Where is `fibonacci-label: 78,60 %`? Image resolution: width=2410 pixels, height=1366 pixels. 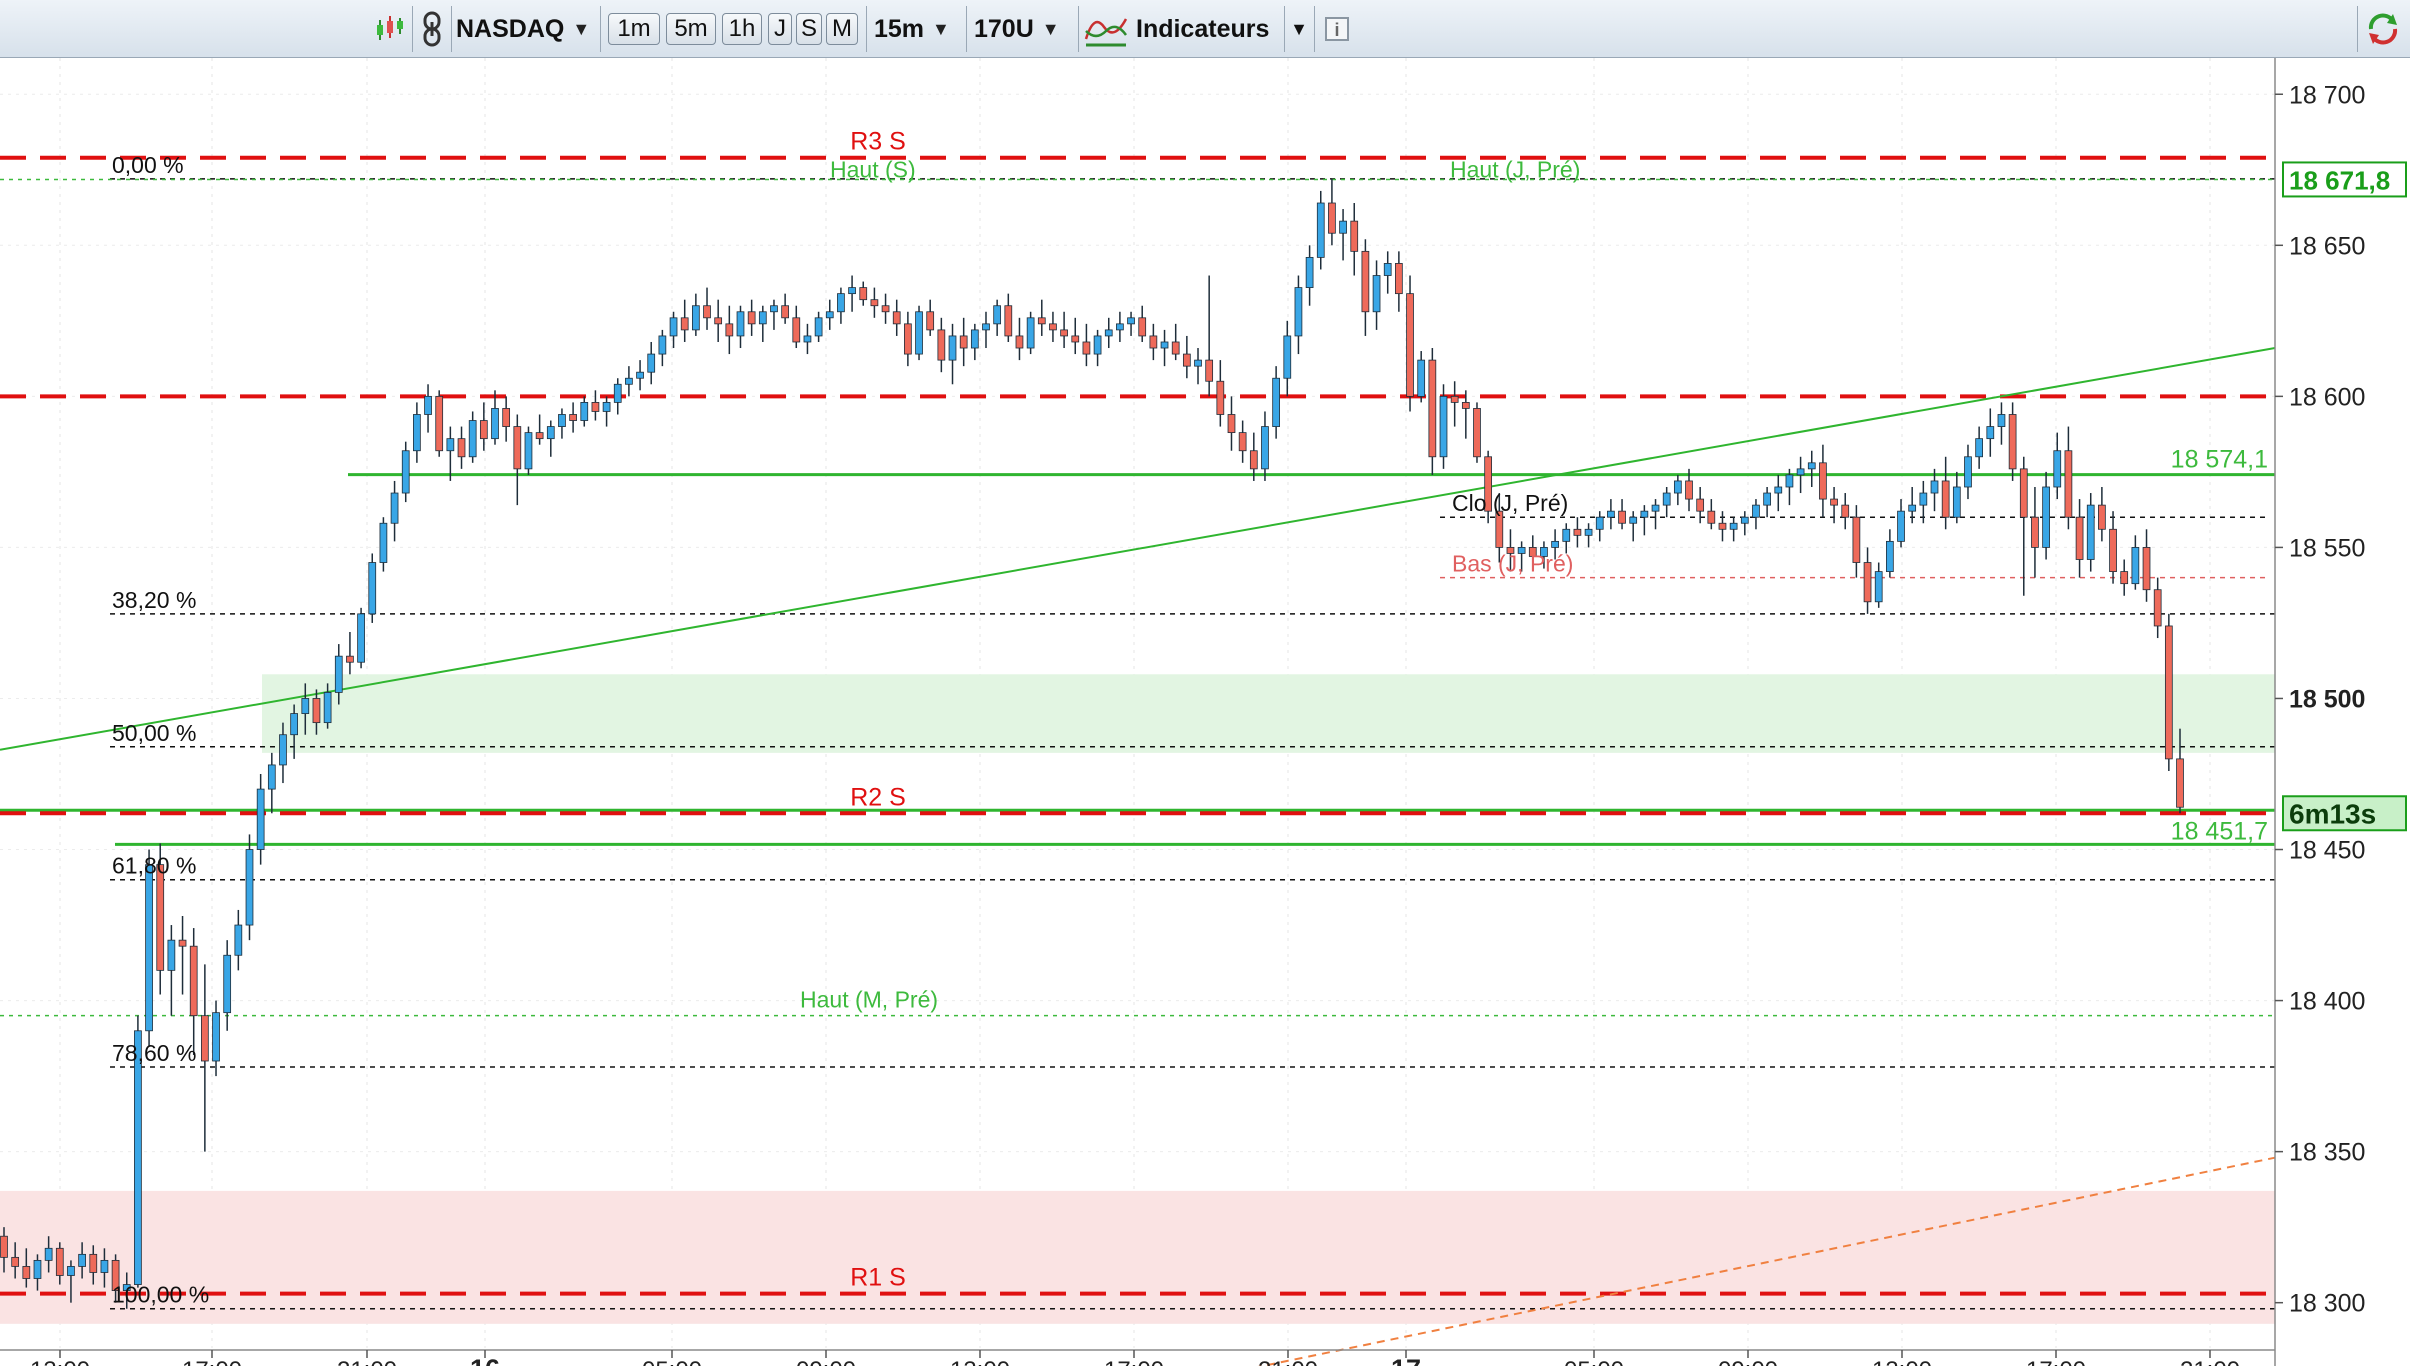 fibonacci-label: 78,60 % is located at coordinates (154, 1053).